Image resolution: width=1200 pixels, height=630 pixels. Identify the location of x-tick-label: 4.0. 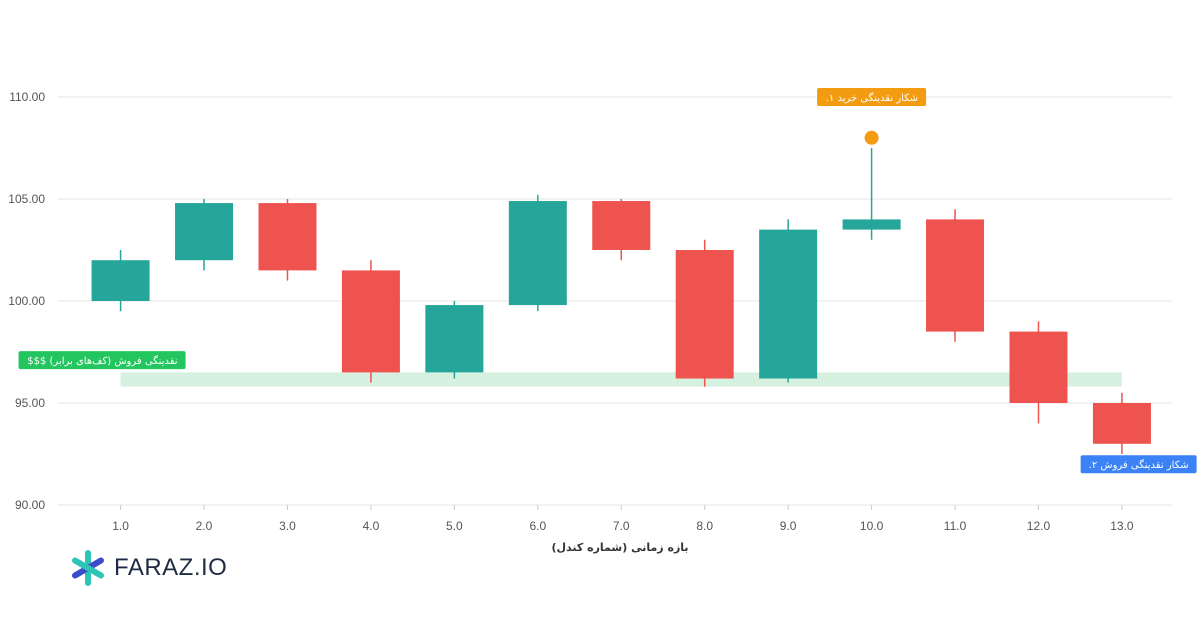
(371, 526).